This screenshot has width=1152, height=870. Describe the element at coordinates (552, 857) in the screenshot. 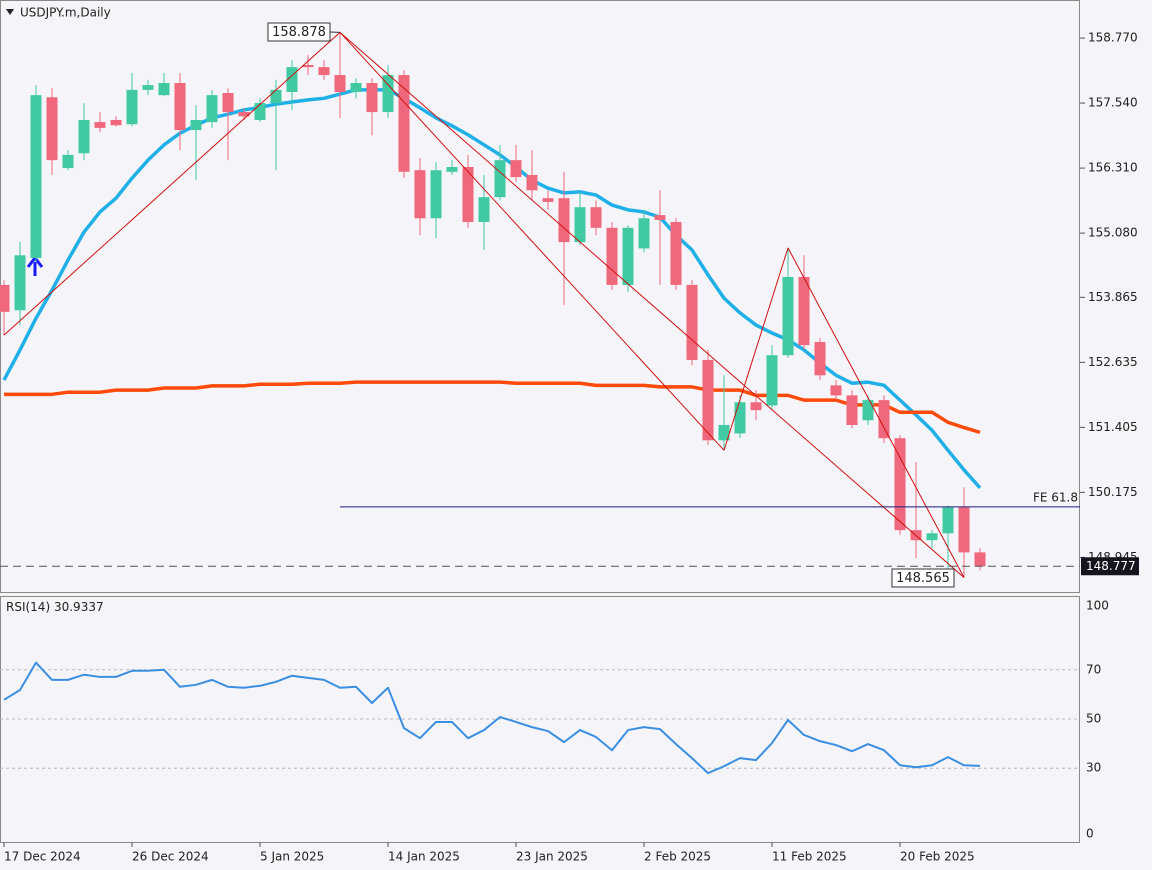

I see `x-tick-label: 23 Jan 2025` at that location.